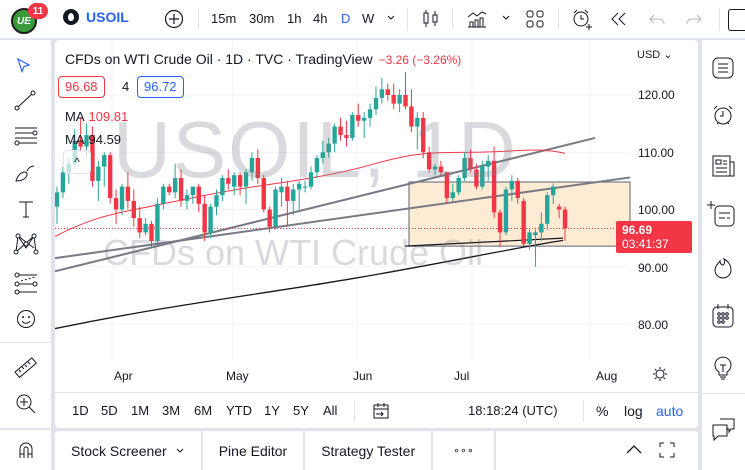 The height and width of the screenshot is (470, 745). Describe the element at coordinates (71, 17) in the screenshot. I see `oil-drop-icon` at that location.